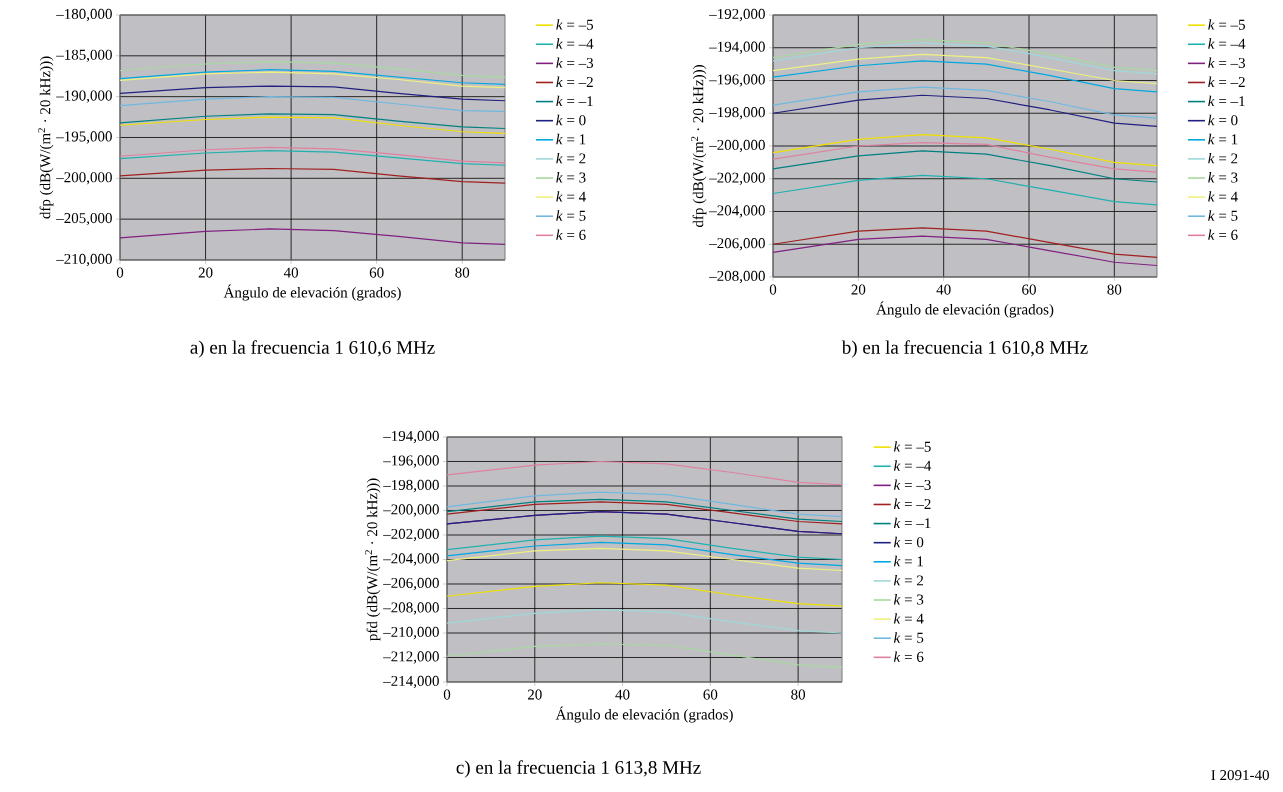 The height and width of the screenshot is (792, 1283). I want to click on y-tick-label: –185,000, so click(84, 55).